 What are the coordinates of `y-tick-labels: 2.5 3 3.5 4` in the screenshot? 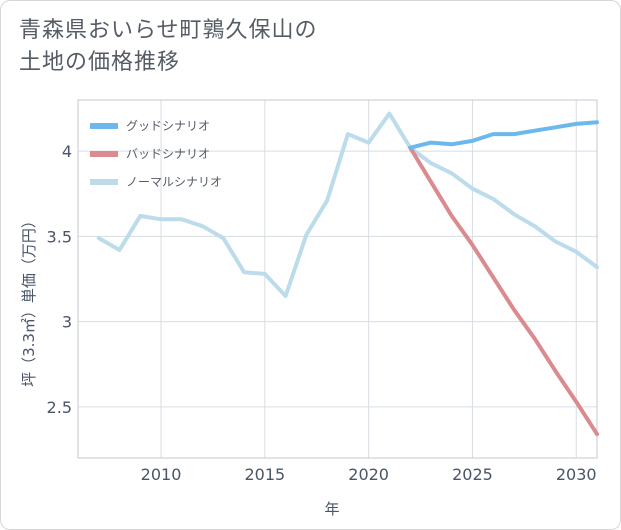 It's located at (59, 279).